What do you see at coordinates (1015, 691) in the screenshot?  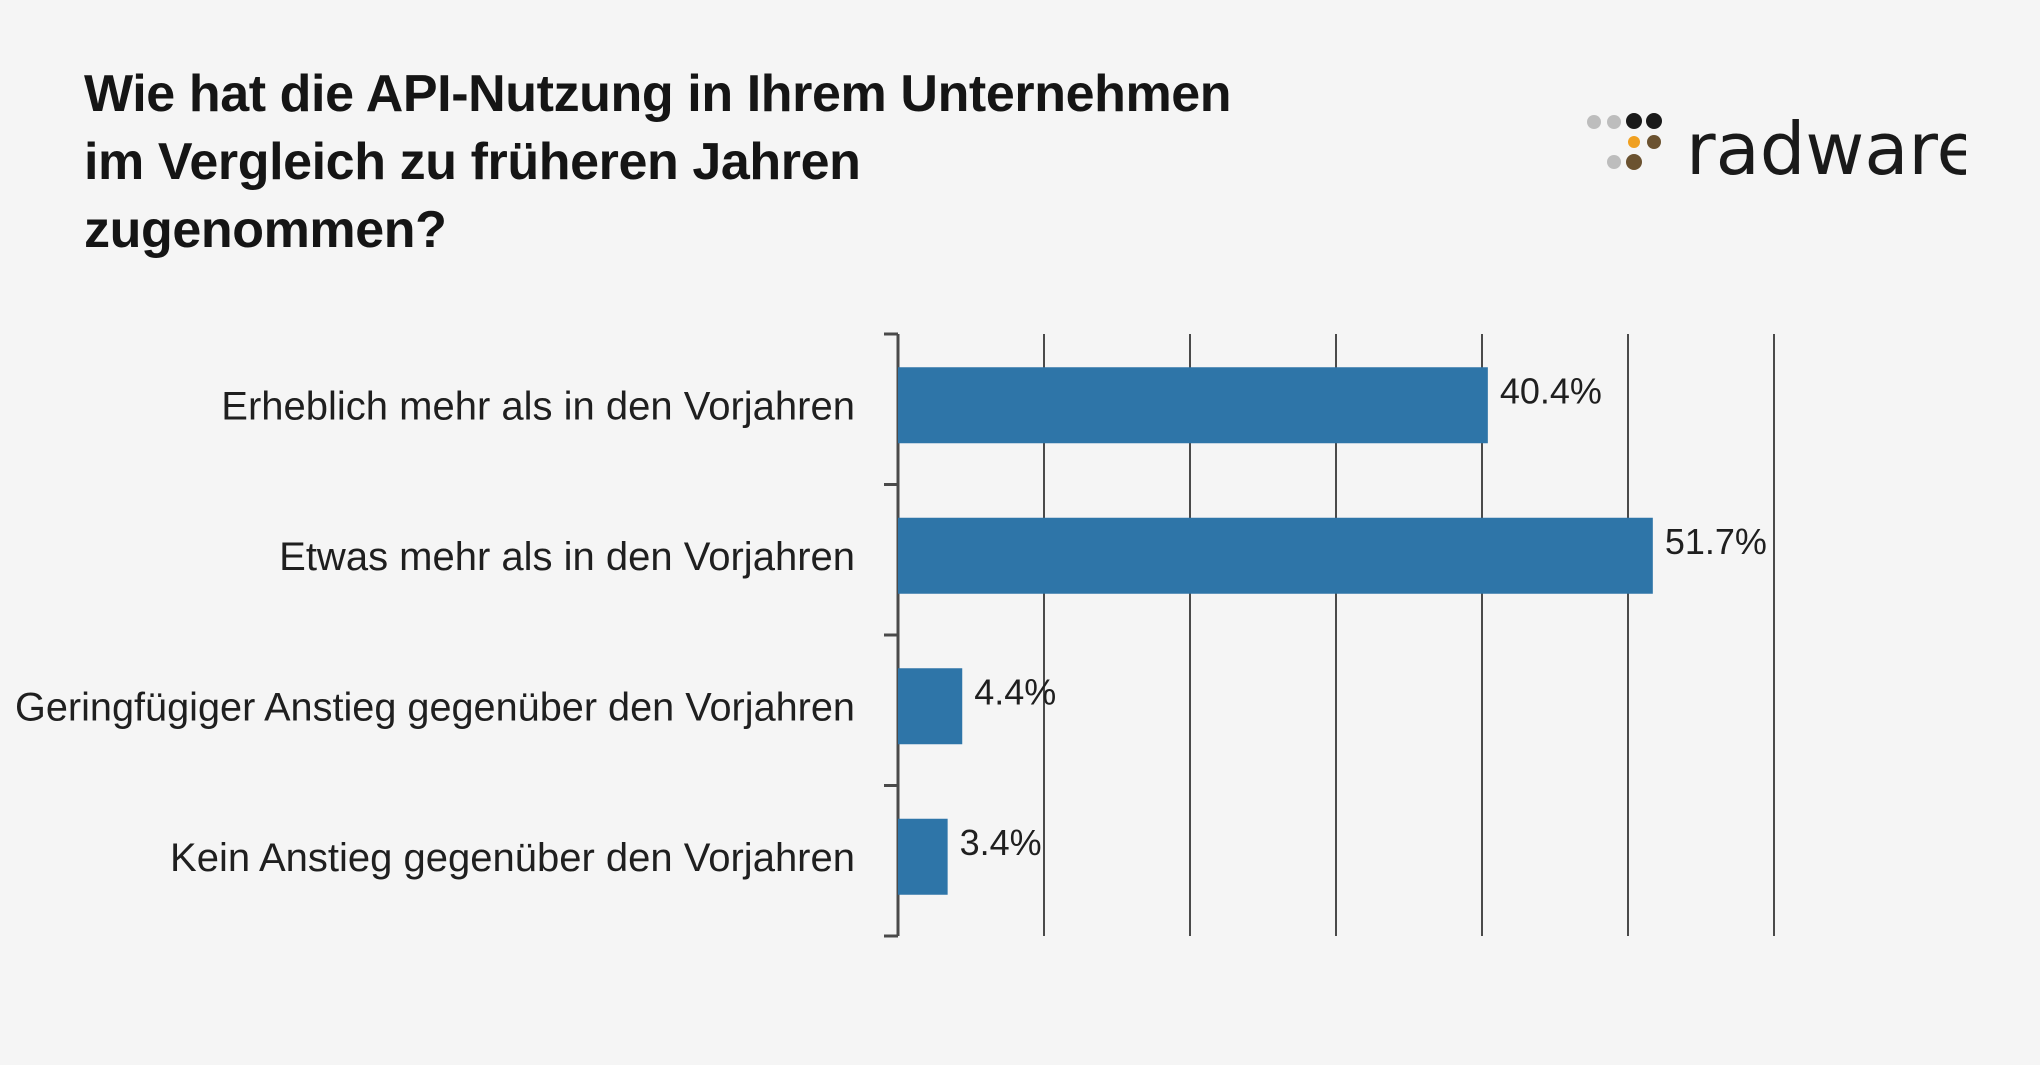 I see `value-label-3: 4.4%` at bounding box center [1015, 691].